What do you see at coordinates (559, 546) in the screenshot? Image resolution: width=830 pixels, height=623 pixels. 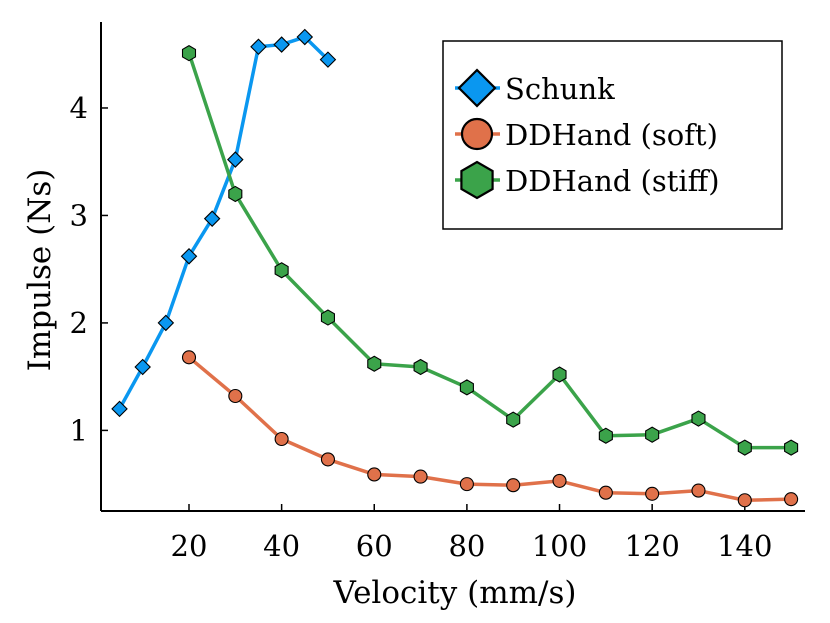 I see `x-tick-label: 100` at bounding box center [559, 546].